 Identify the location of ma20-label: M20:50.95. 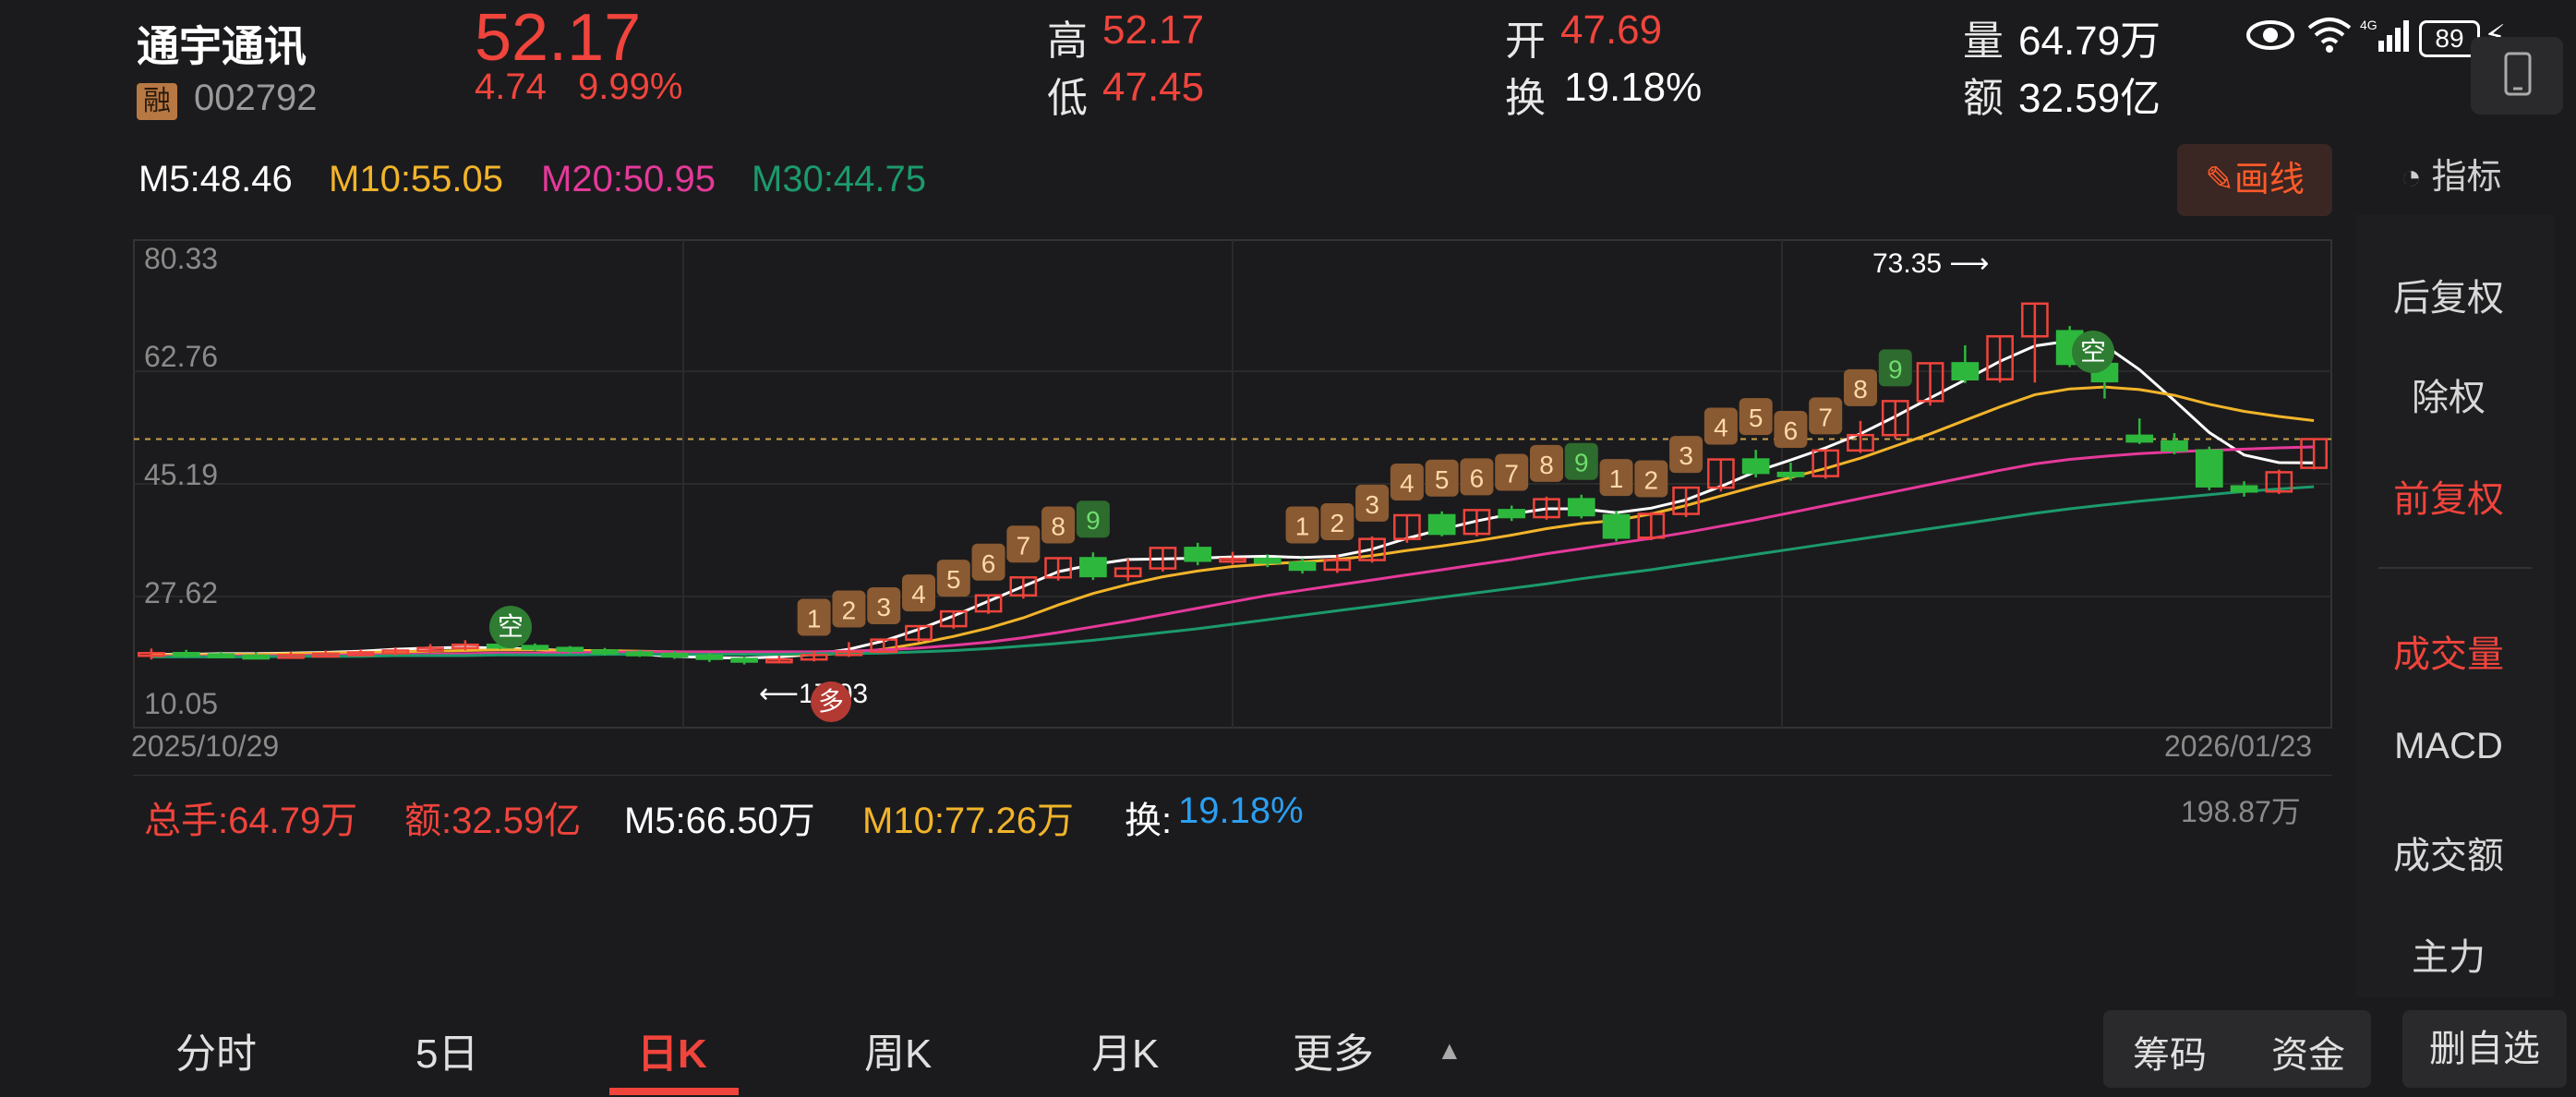
(628, 179).